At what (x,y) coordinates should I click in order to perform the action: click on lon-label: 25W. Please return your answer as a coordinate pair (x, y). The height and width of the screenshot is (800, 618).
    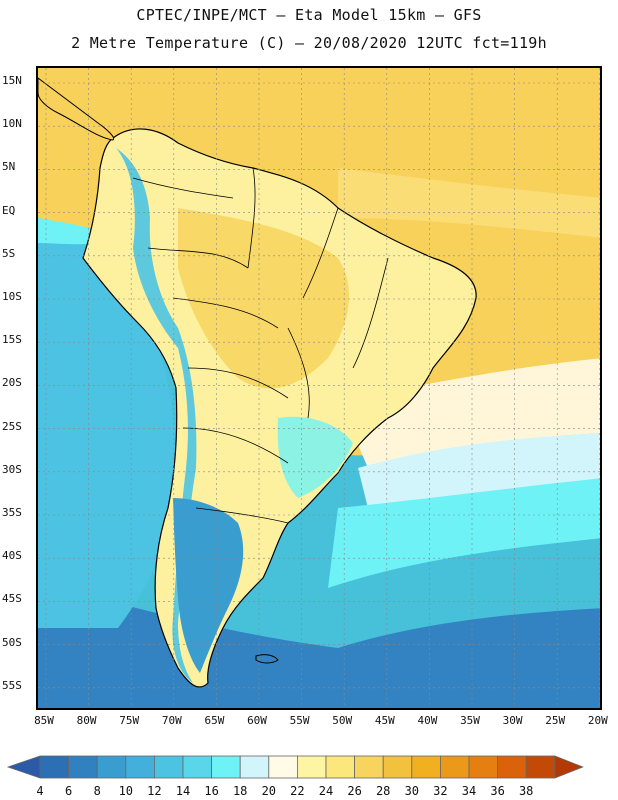
    Looking at the image, I should click on (555, 720).